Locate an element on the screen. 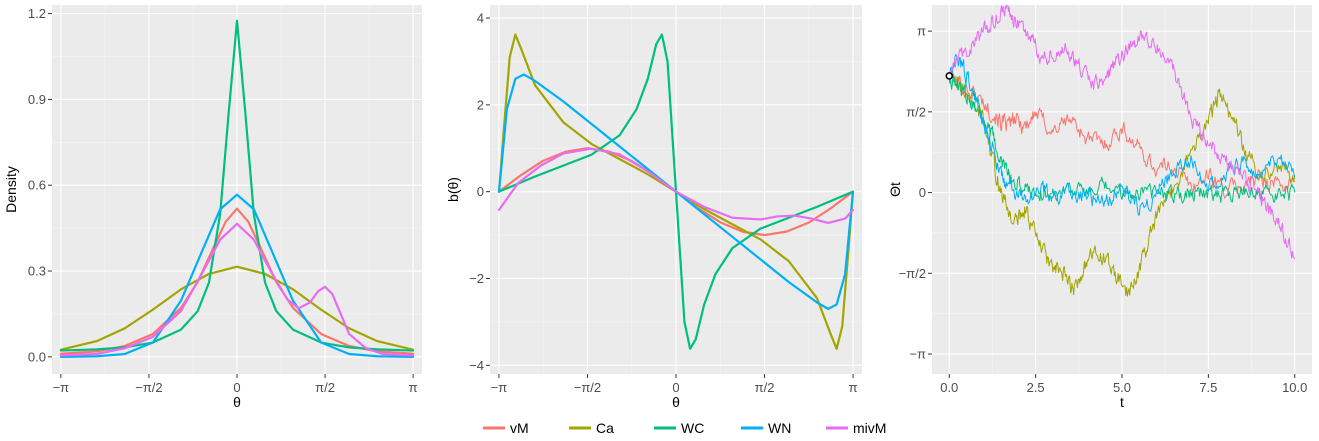 The height and width of the screenshot is (441, 1319). y-tick-label: 0.0 is located at coordinates (37, 356).